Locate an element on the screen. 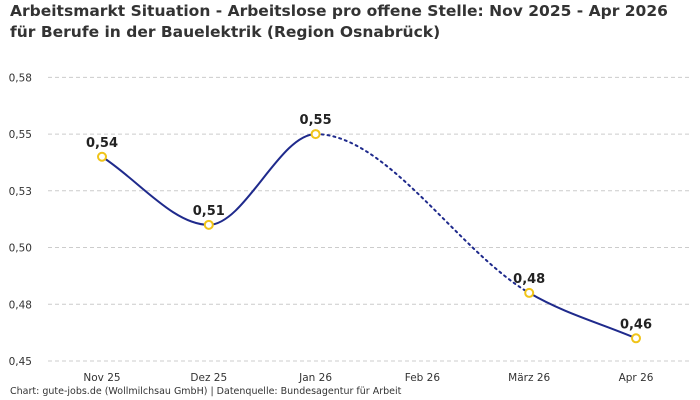 The width and height of the screenshot is (700, 400). x-axis-ticks: Nov 25 Dez 25 Jan 26 Feb 26 März 26 Apr 26 is located at coordinates (368, 378).